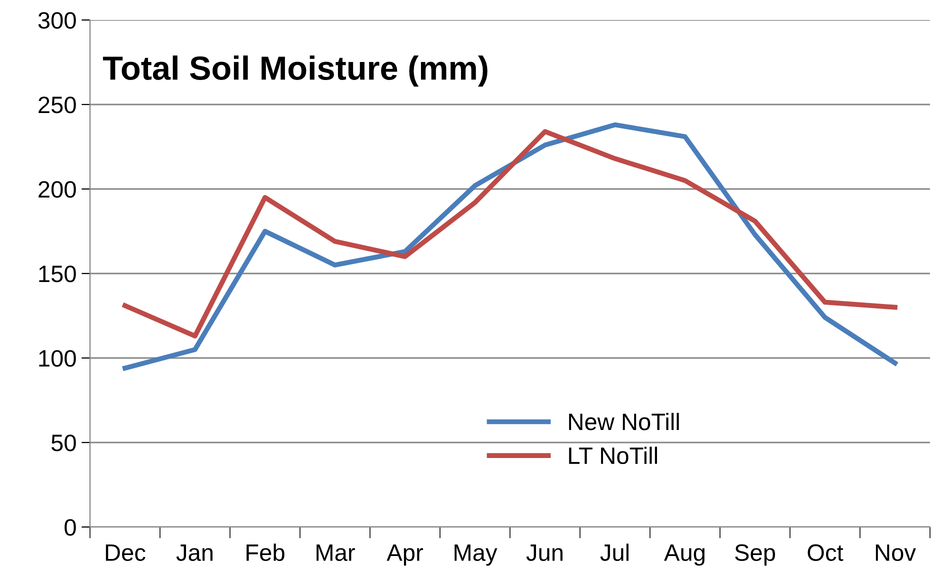 This screenshot has width=935, height=587. Describe the element at coordinates (194, 553) in the screenshot. I see `x-tick-label: Jan` at that location.